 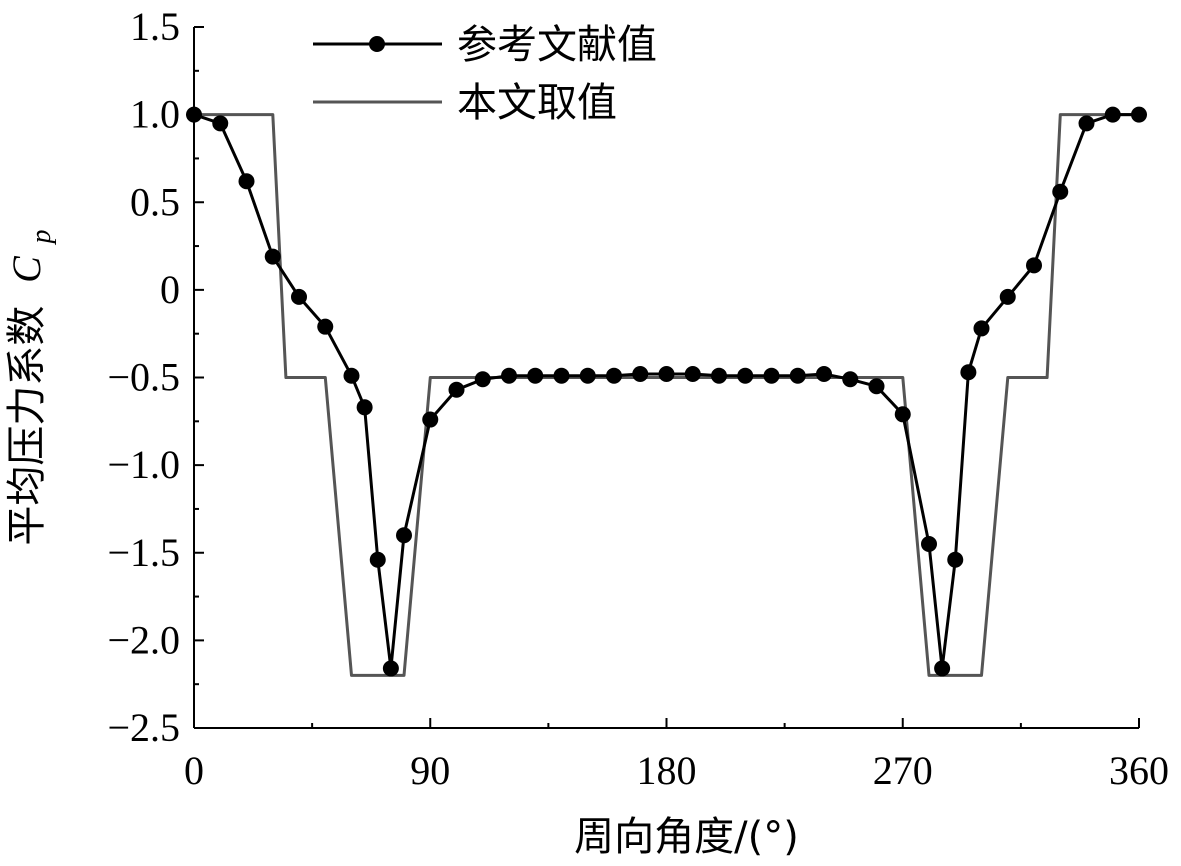 I want to click on y-tick-label: 0.5, so click(x=155, y=201).